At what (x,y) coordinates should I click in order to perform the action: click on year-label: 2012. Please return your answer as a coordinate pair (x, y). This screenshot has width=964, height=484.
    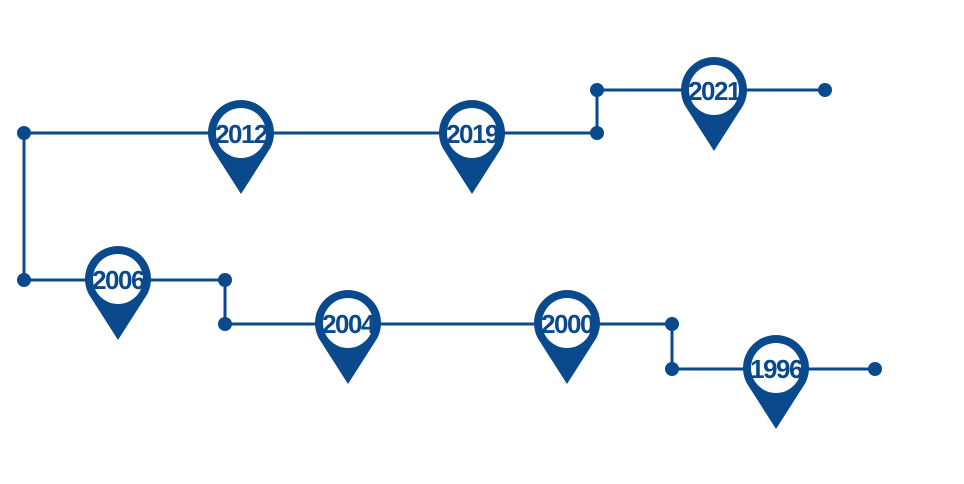
    Looking at the image, I should click on (241, 134).